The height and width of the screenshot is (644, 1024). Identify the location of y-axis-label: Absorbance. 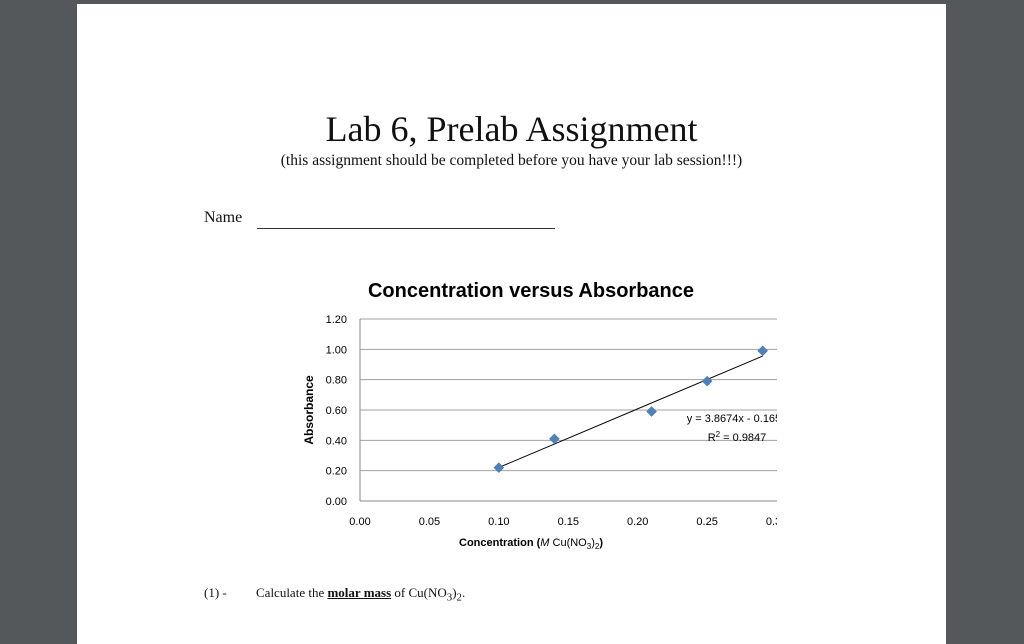
(309, 410).